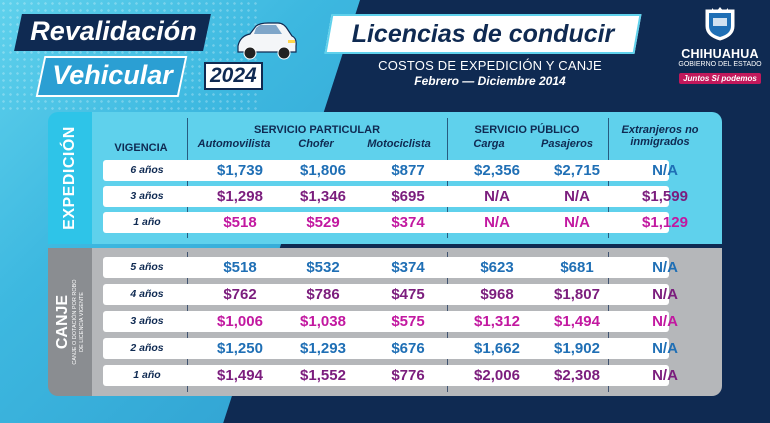  Describe the element at coordinates (567, 144) in the screenshot. I see `column-header-pasajeros: Pasajeros` at that location.